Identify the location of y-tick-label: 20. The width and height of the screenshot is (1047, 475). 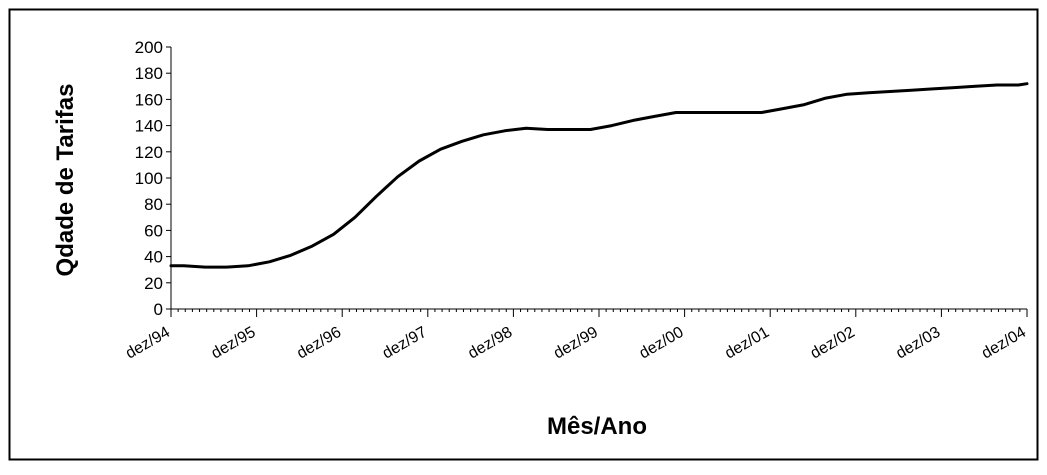
(153, 283).